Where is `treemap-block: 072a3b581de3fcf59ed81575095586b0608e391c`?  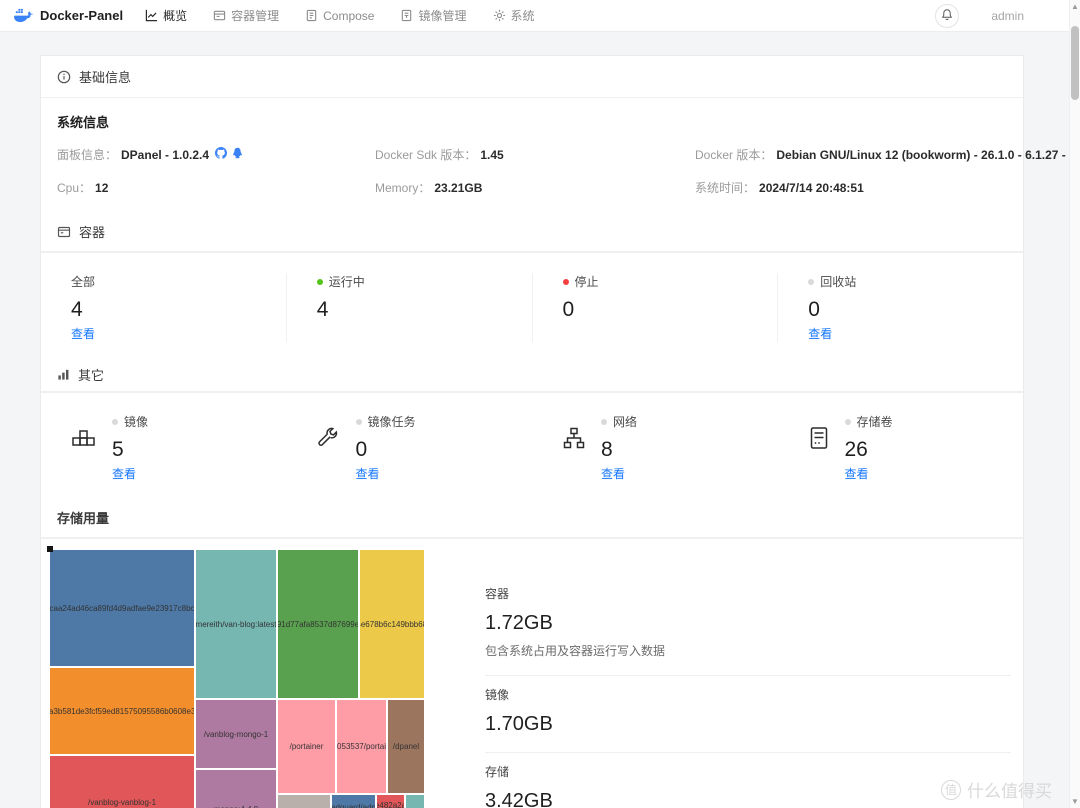 treemap-block: 072a3b581de3fcf59ed81575095586b0608e391c is located at coordinates (122, 711).